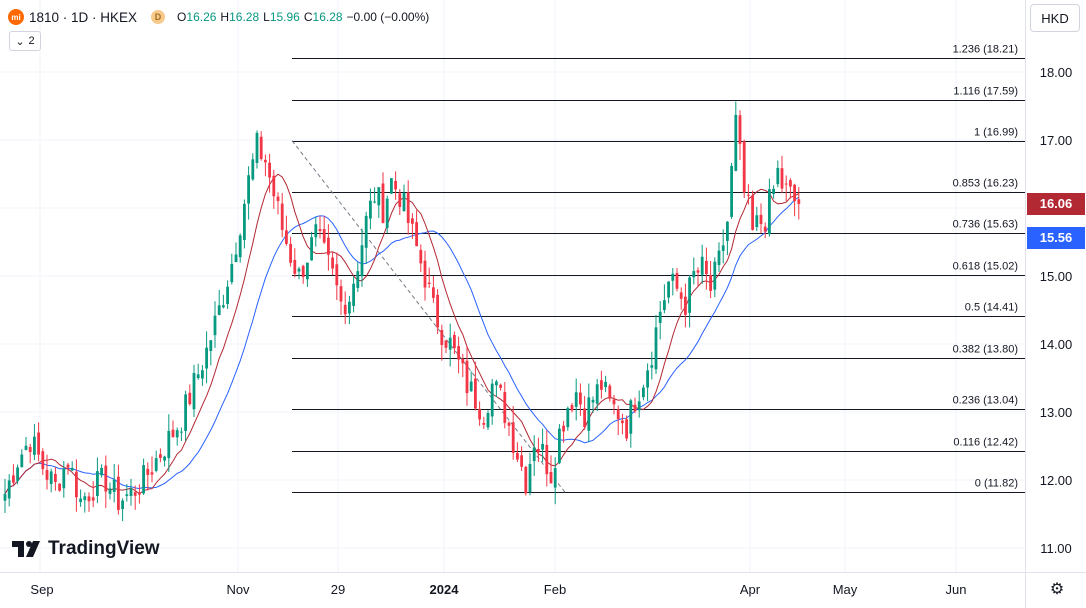 Image resolution: width=1086 pixels, height=608 pixels. I want to click on y-tick-label: 15.00, so click(1056, 276).